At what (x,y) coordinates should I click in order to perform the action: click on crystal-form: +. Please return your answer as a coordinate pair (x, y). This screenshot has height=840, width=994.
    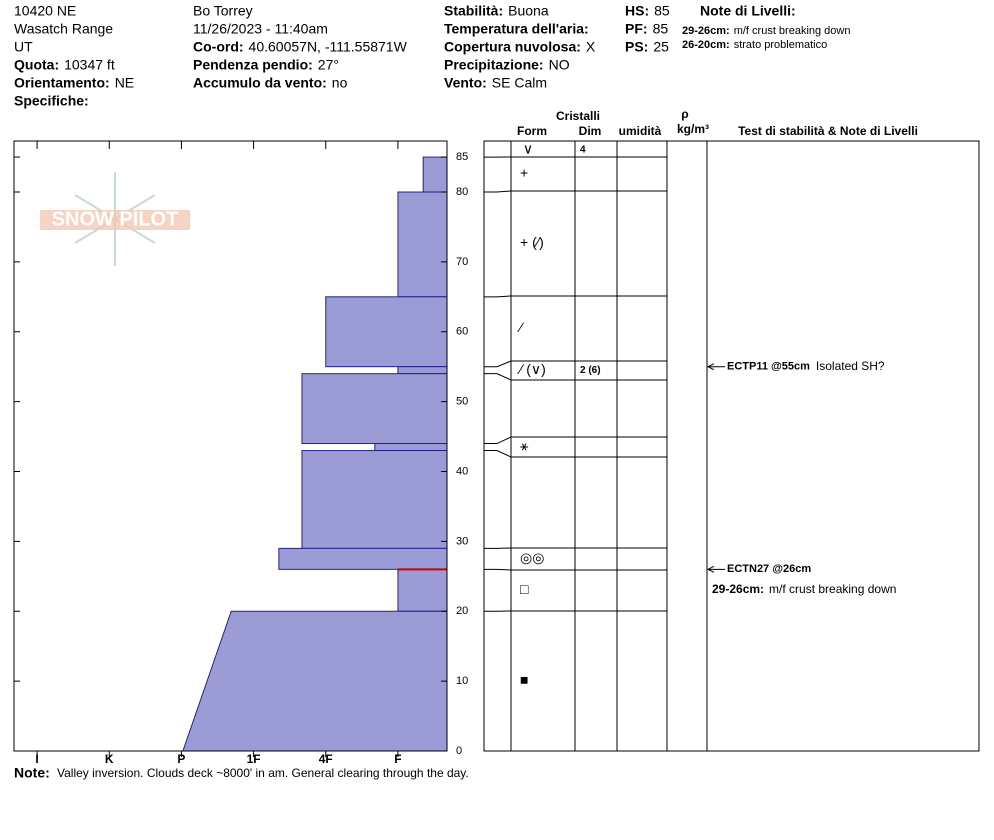
    Looking at the image, I should click on (524, 173).